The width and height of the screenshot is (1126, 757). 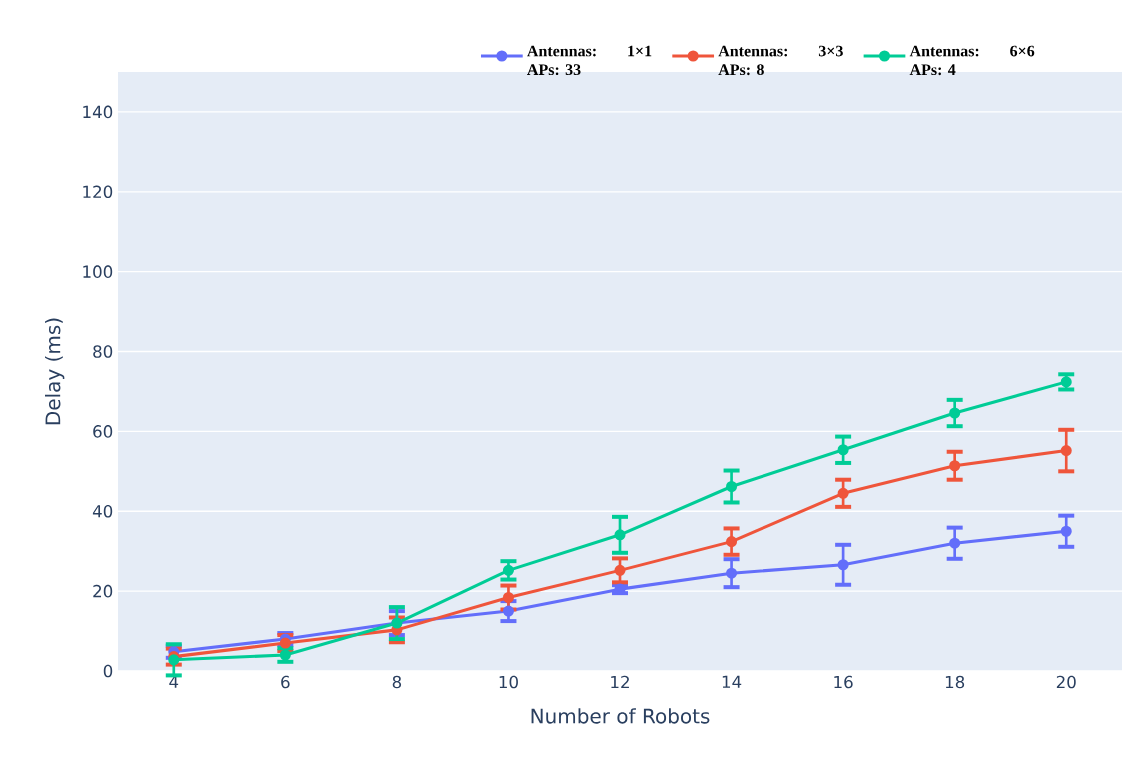 I want to click on y-tick-label: 100, so click(x=98, y=271).